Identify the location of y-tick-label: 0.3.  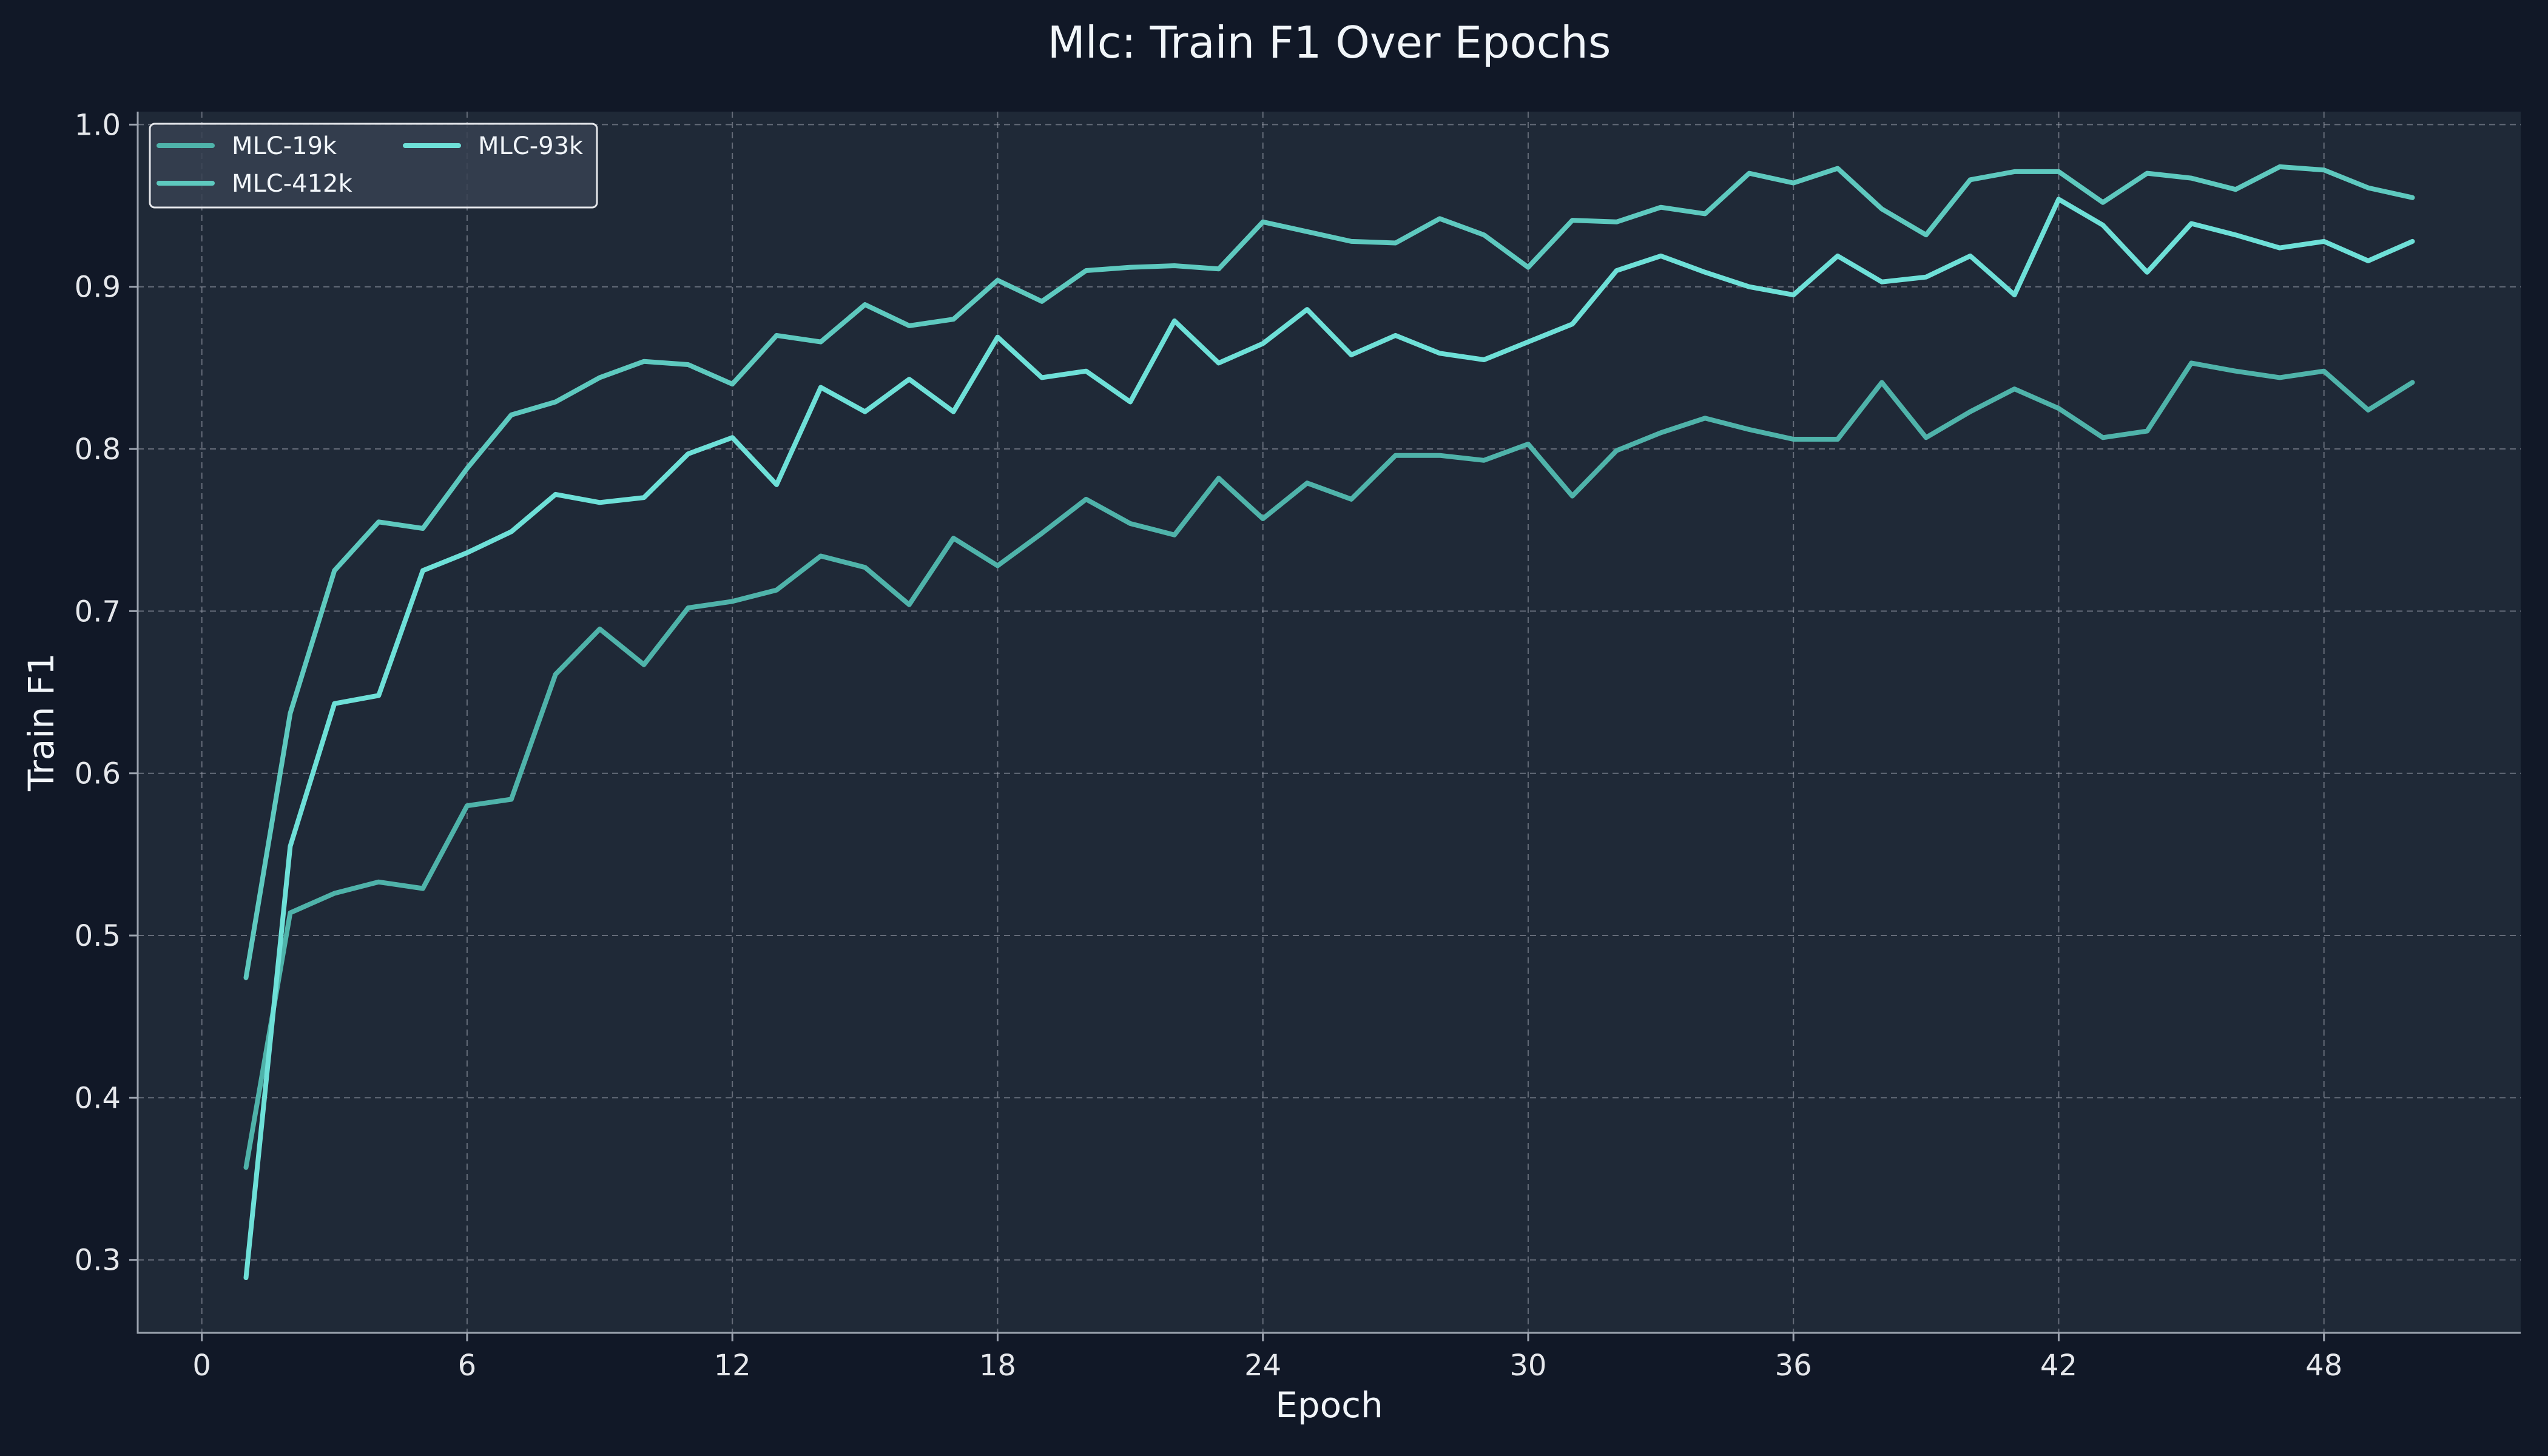
(98, 1261).